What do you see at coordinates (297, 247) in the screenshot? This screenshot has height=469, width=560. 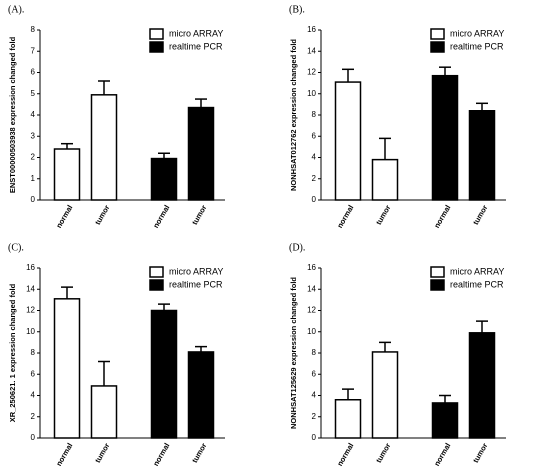 I see `panel-label: (D).` at bounding box center [297, 247].